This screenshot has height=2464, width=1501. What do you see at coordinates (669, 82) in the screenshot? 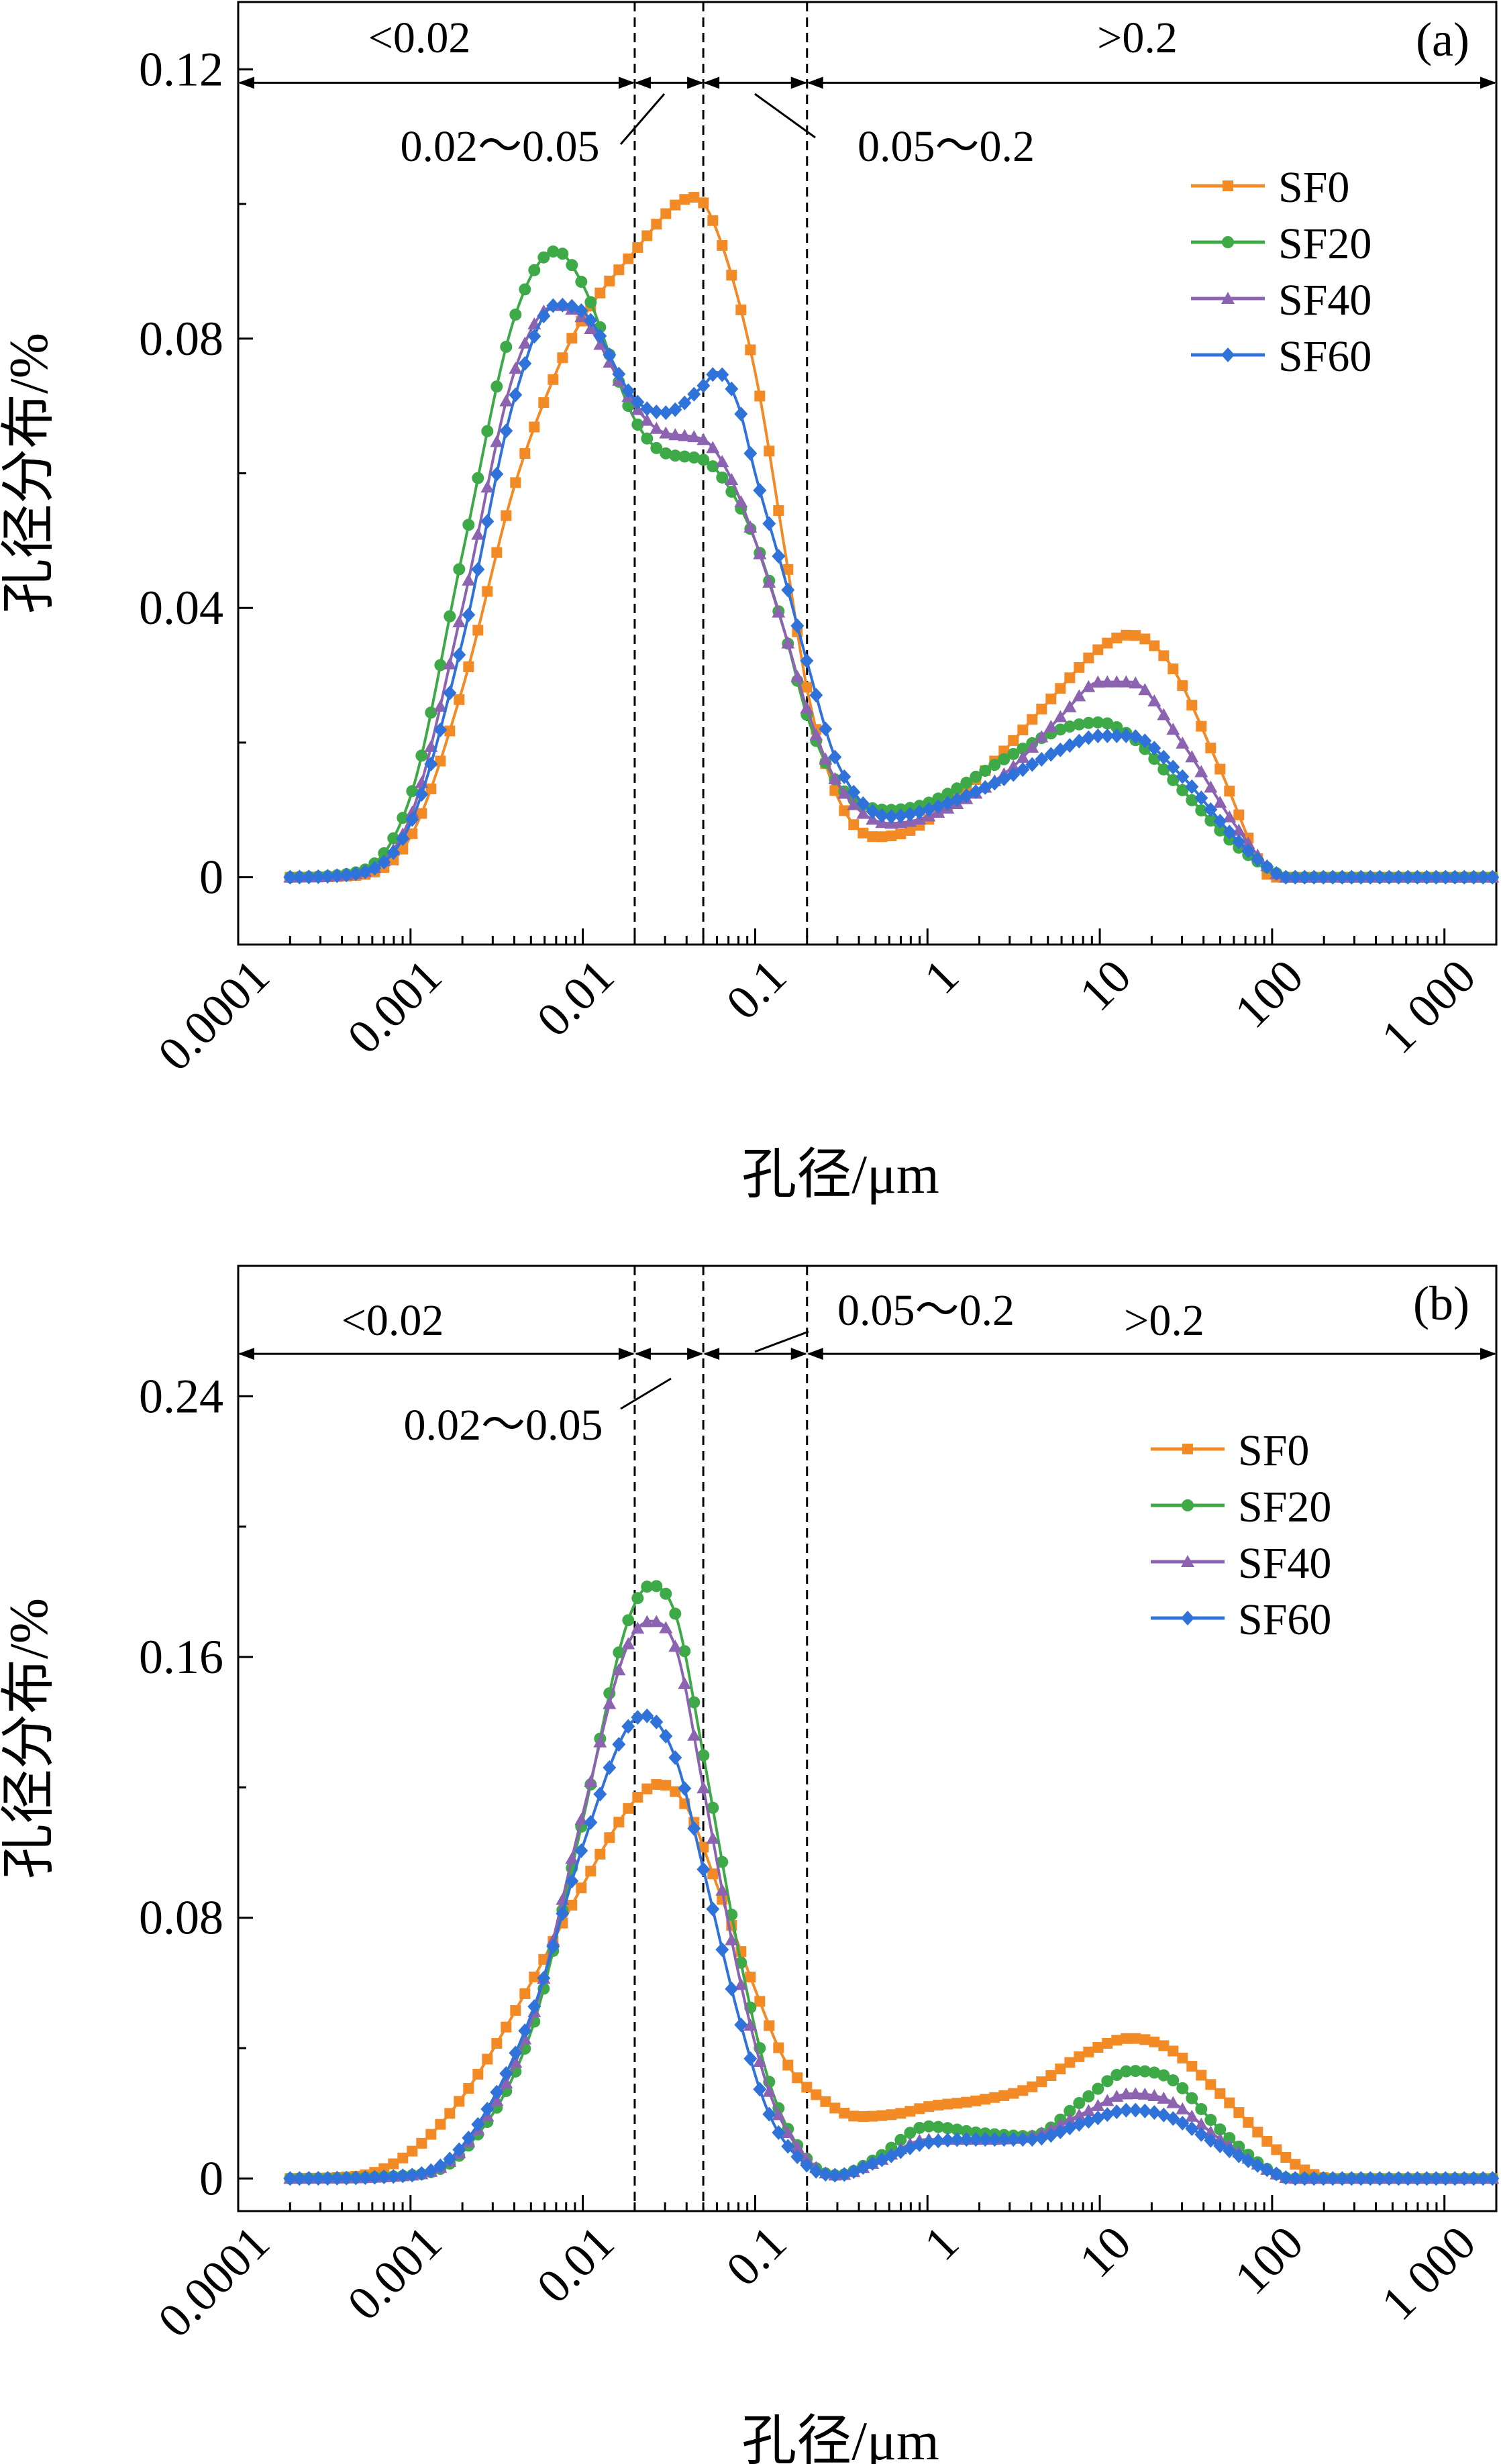
I see `range-arrow` at bounding box center [669, 82].